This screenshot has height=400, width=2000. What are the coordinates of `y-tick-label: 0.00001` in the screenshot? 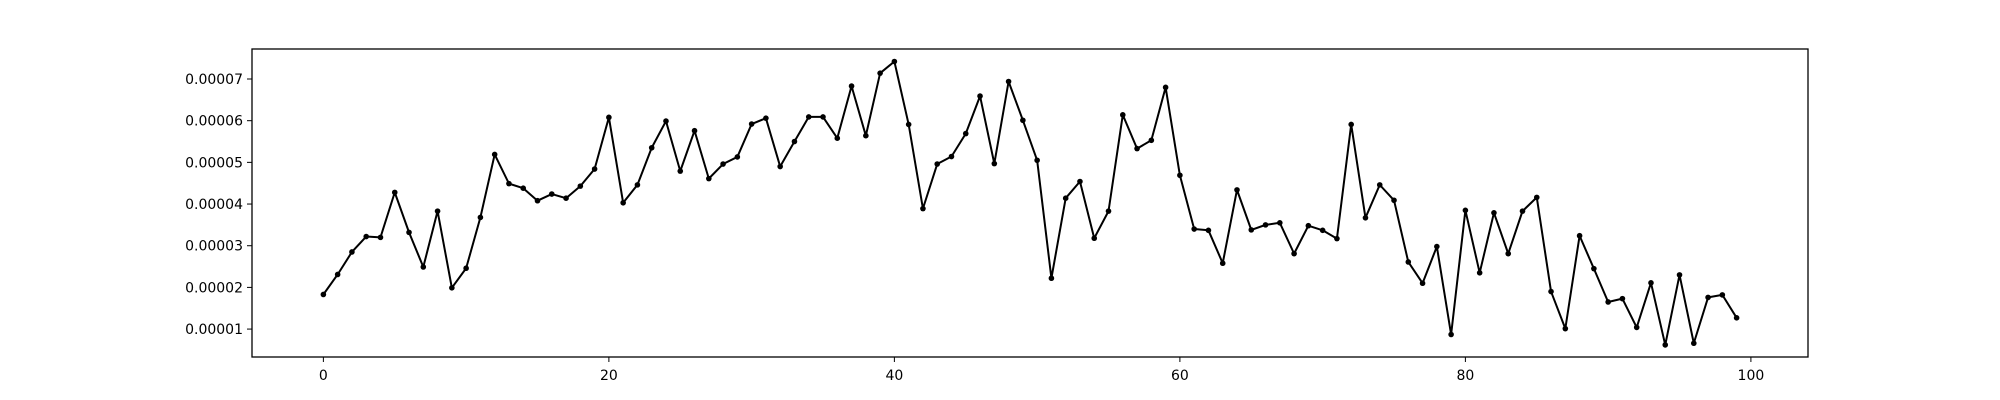 It's located at (214, 330).